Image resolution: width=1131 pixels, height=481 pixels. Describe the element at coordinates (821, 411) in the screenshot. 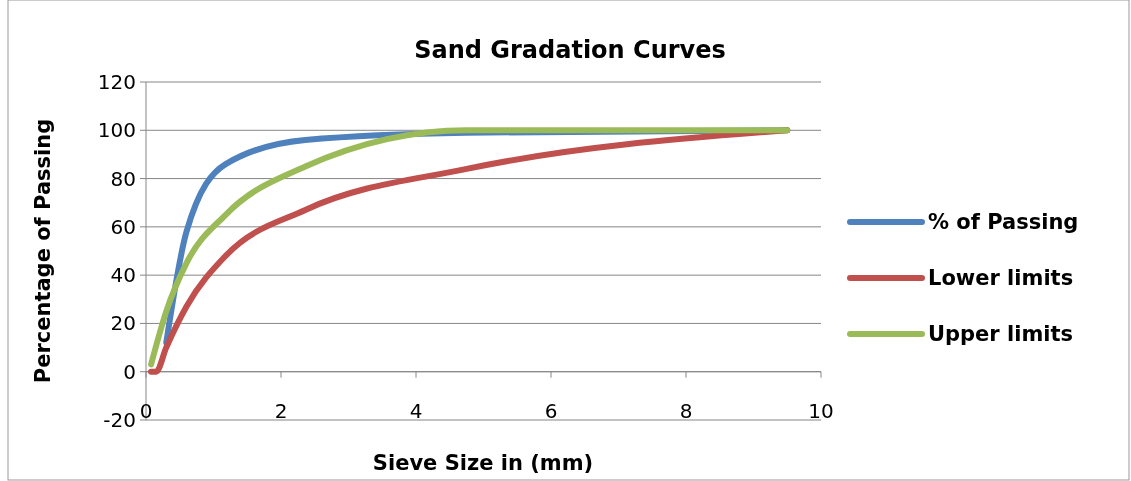

I see `x-tick-label: 10` at that location.